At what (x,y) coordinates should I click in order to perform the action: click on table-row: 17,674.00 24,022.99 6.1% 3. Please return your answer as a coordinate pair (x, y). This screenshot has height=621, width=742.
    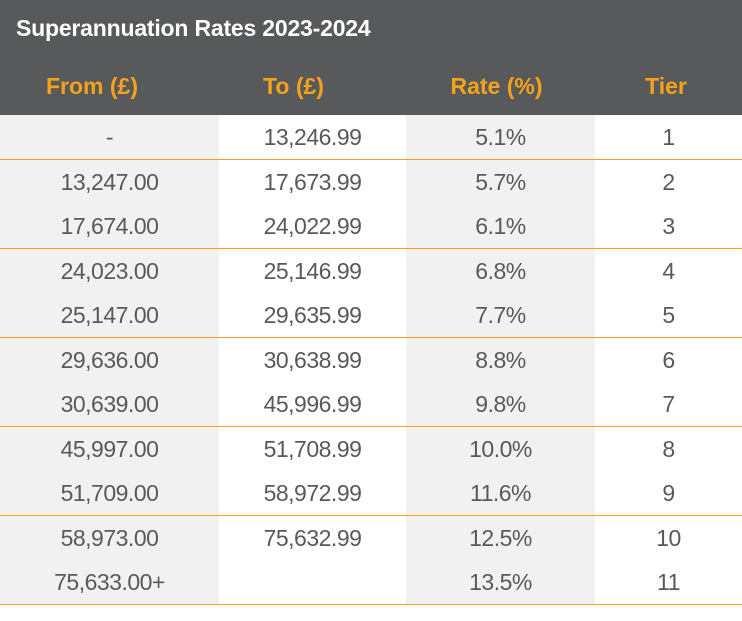
    Looking at the image, I should click on (371, 226).